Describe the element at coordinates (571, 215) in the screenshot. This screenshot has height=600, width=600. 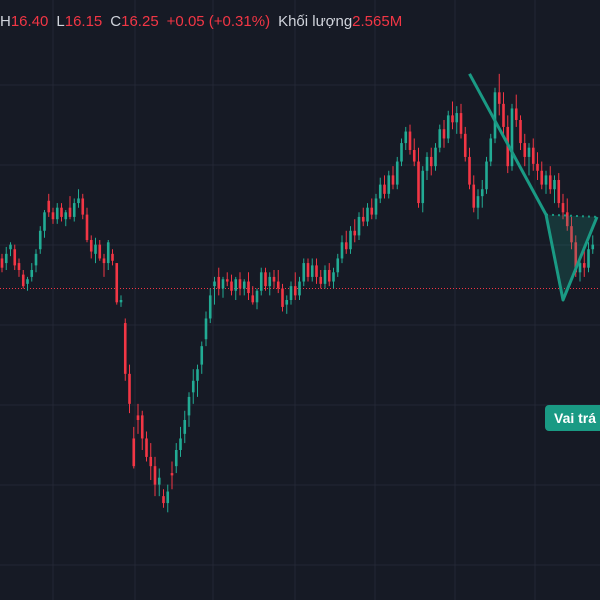
I see `pattern-neckline` at that location.